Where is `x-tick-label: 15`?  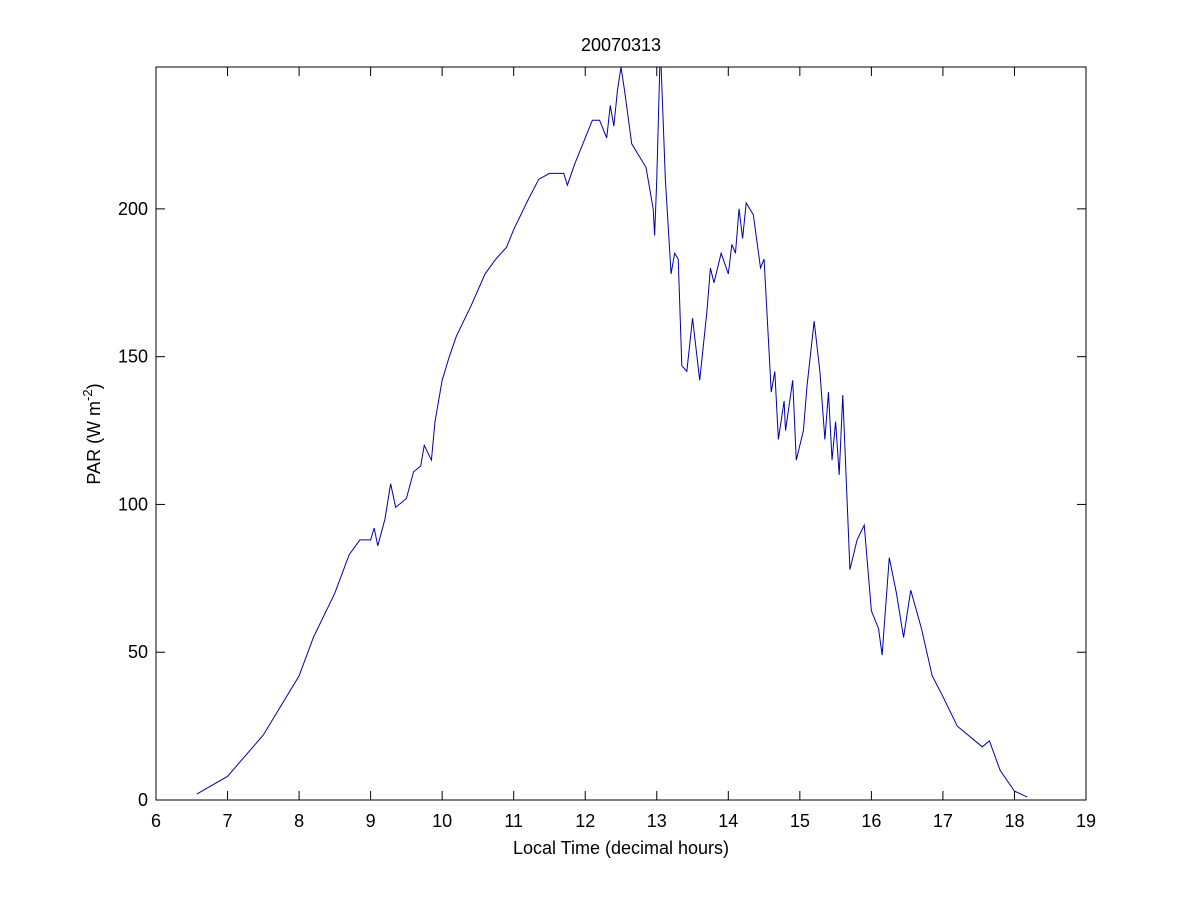
x-tick-label: 15 is located at coordinates (800, 821).